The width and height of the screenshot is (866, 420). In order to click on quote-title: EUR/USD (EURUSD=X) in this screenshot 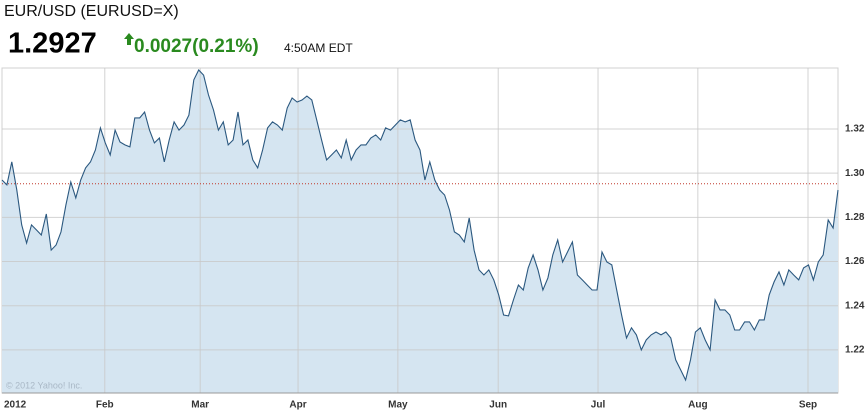, I will do `click(91, 11)`.